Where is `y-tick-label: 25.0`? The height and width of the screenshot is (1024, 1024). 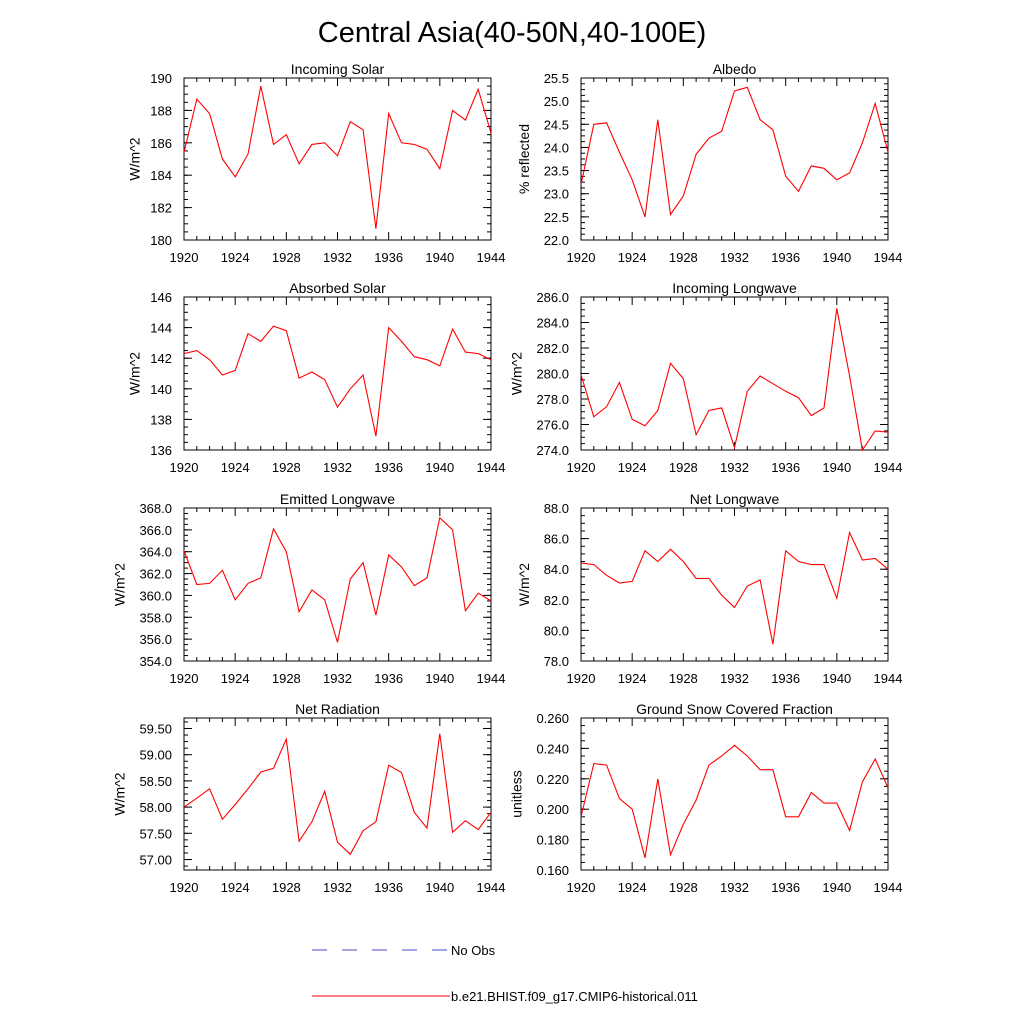 y-tick-label: 25.0 is located at coordinates (556, 101).